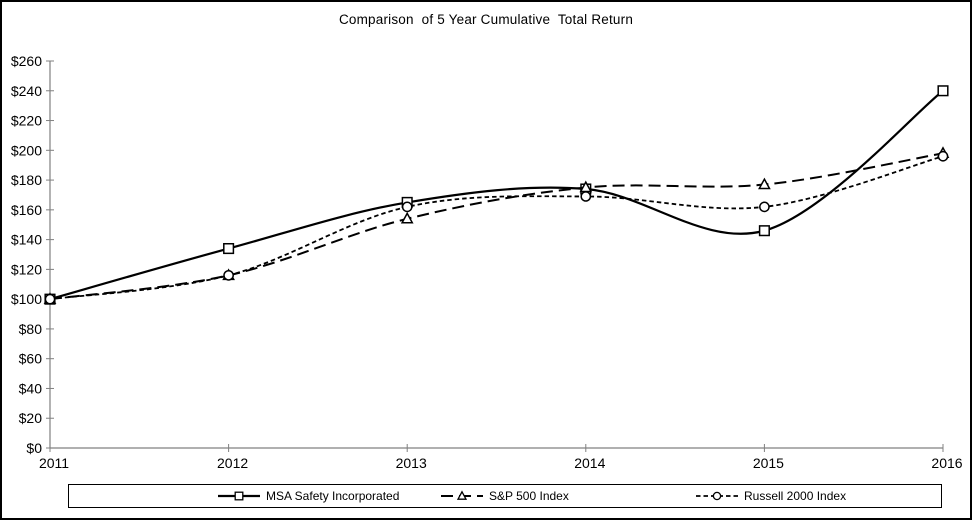 This screenshot has width=972, height=520. I want to click on legend-item-msa-safety: MSA Safety Incorporated, so click(308, 496).